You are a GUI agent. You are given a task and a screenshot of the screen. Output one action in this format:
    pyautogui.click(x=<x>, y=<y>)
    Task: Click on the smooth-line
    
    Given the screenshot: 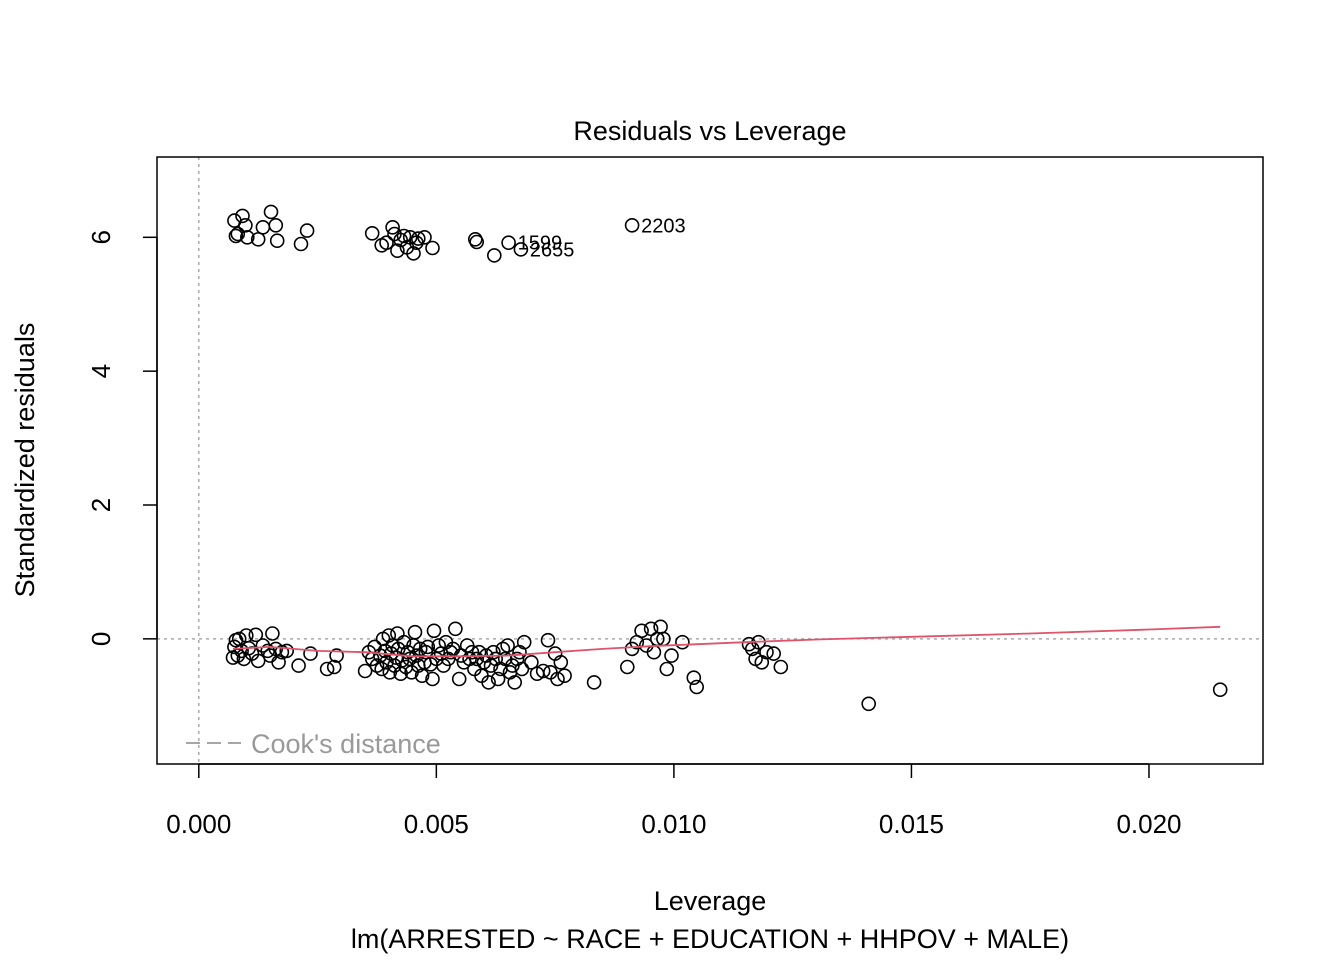 What is the action you would take?
    pyautogui.click(x=726, y=641)
    